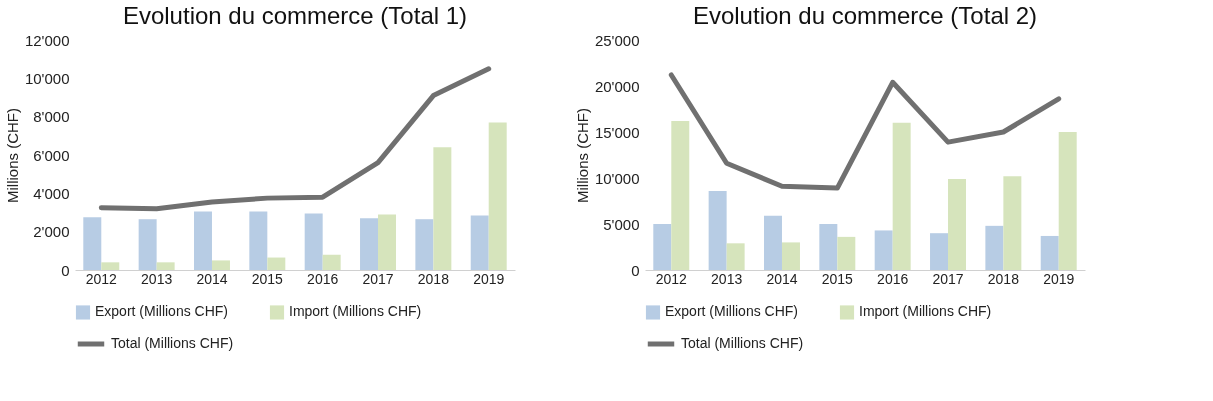 The image size is (1213, 401). I want to click on y-tick-label: 6'000, so click(51, 155).